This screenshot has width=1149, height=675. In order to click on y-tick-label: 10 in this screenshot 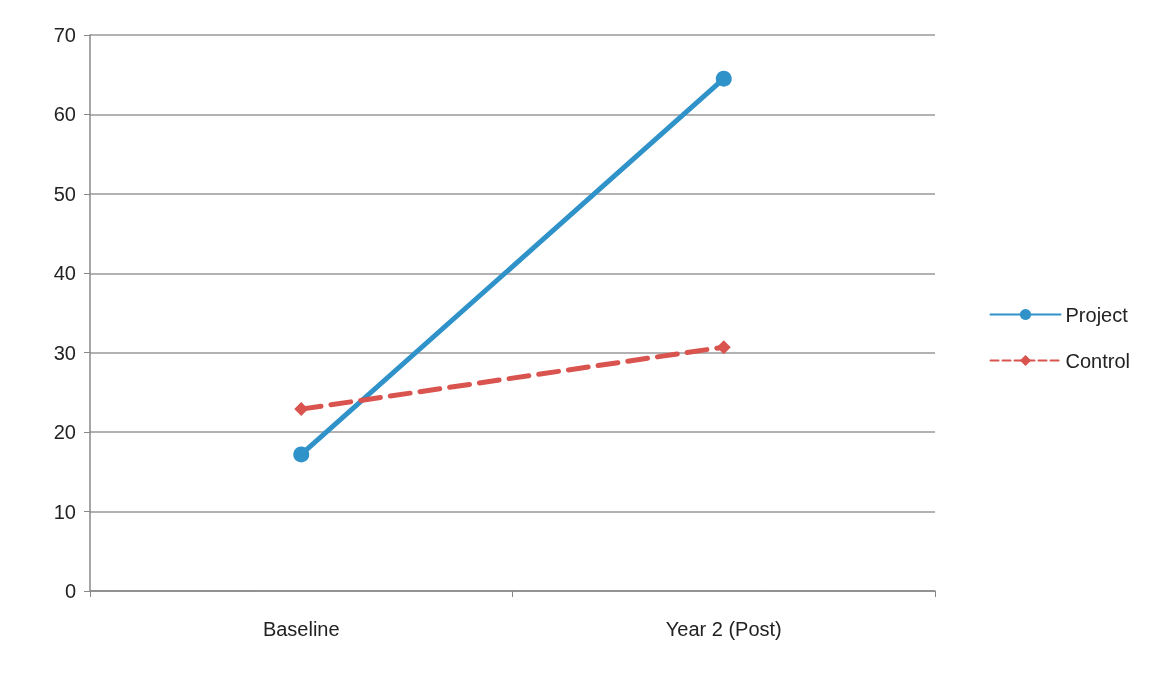, I will do `click(64, 511)`.